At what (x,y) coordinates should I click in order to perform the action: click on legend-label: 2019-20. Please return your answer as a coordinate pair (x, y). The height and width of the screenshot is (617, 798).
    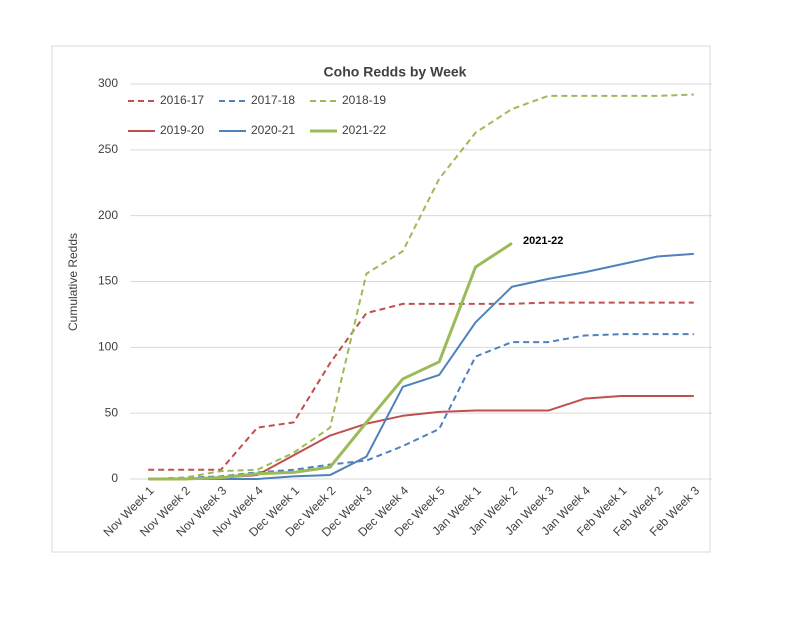
    Looking at the image, I should click on (182, 130).